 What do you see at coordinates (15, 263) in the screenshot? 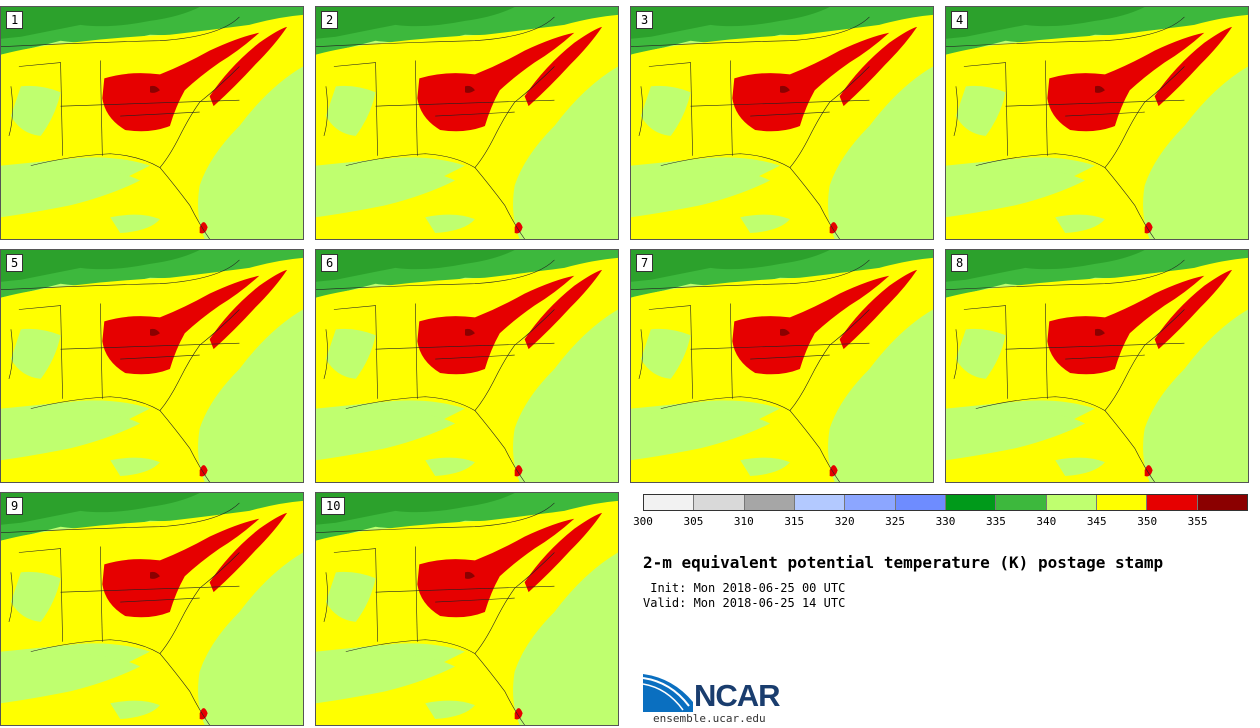
I see `stamp-label: 5` at bounding box center [15, 263].